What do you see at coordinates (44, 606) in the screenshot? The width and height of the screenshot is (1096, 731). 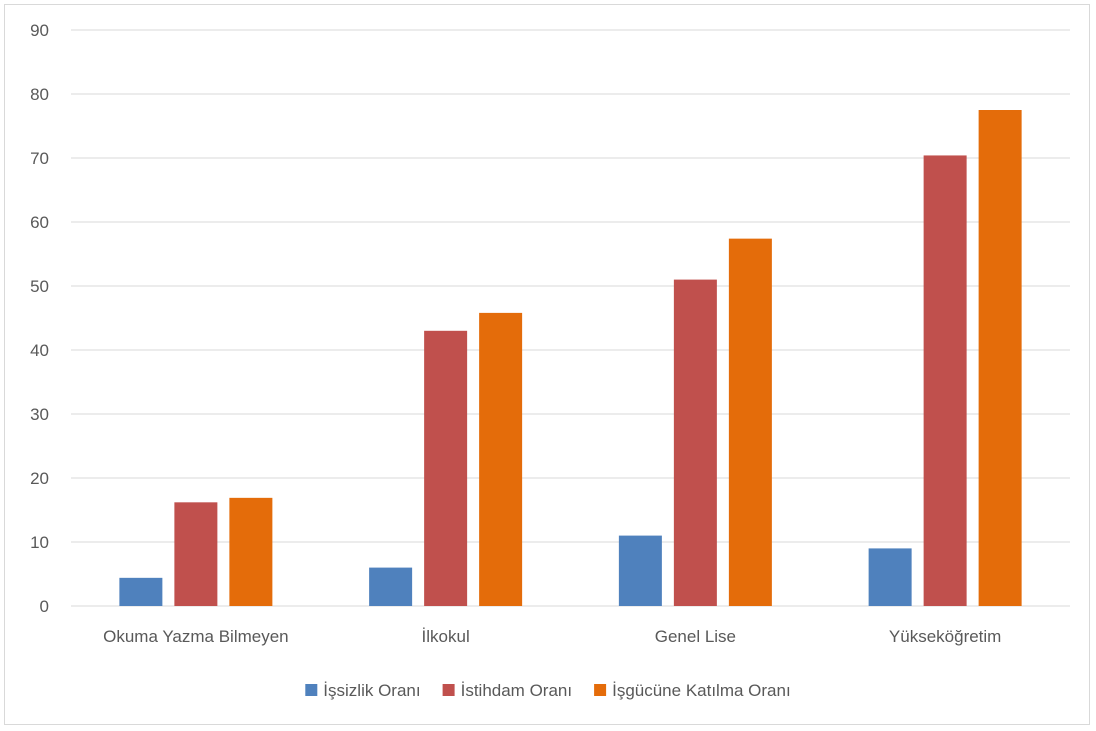 I see `y-tick-label: 0` at bounding box center [44, 606].